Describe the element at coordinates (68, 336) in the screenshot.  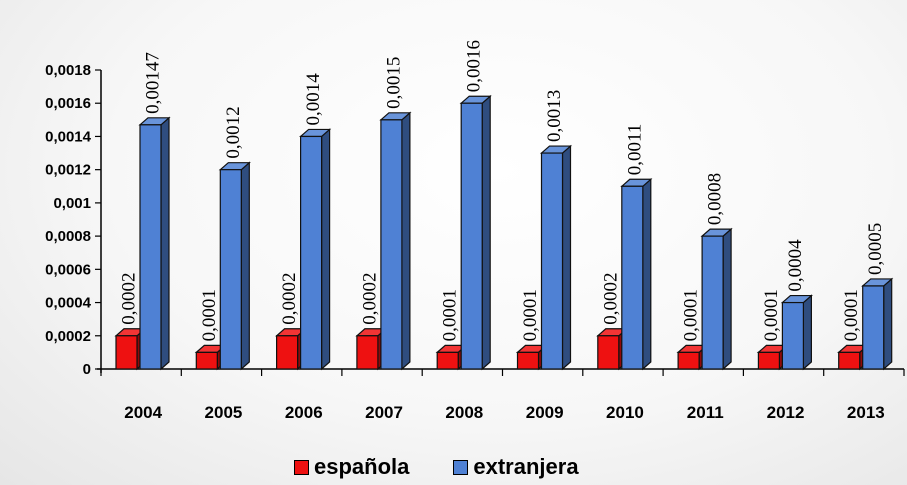
I see `y-tick-label: 0,0002` at that location.